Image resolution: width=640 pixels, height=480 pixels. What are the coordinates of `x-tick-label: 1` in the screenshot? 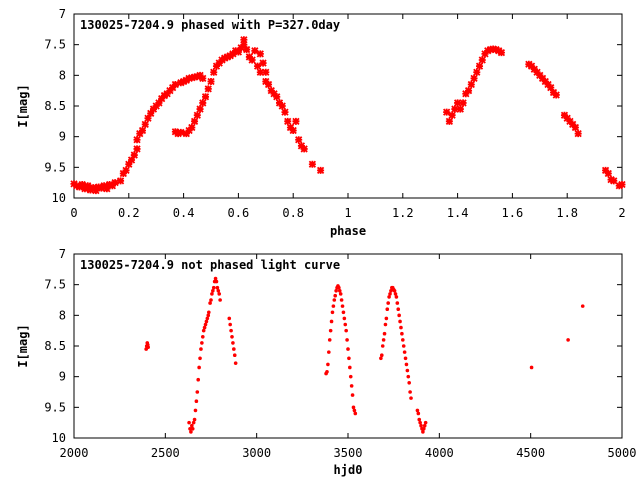 It's located at (347, 213).